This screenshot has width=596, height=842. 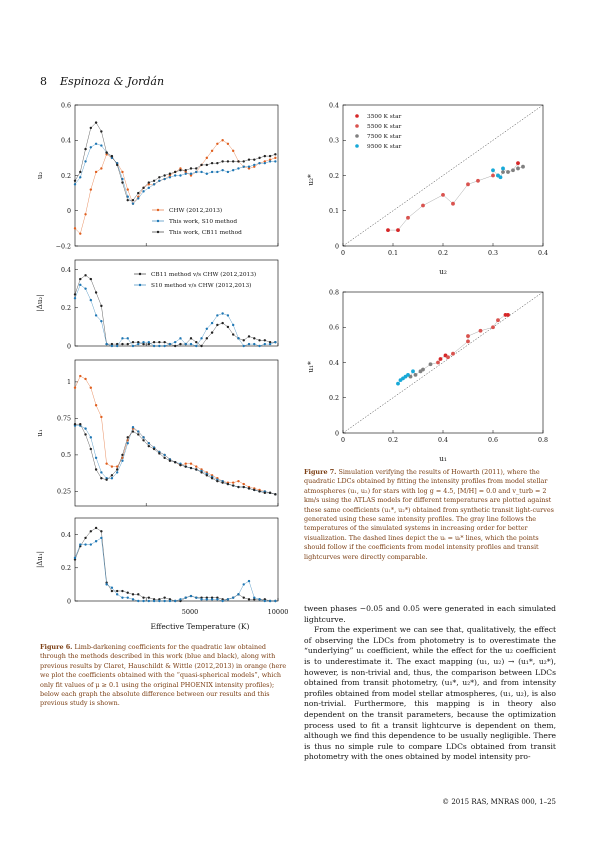 What do you see at coordinates (40, 302) in the screenshot?
I see `fig6-panel-1-ylabel: |Δu₂|` at bounding box center [40, 302].